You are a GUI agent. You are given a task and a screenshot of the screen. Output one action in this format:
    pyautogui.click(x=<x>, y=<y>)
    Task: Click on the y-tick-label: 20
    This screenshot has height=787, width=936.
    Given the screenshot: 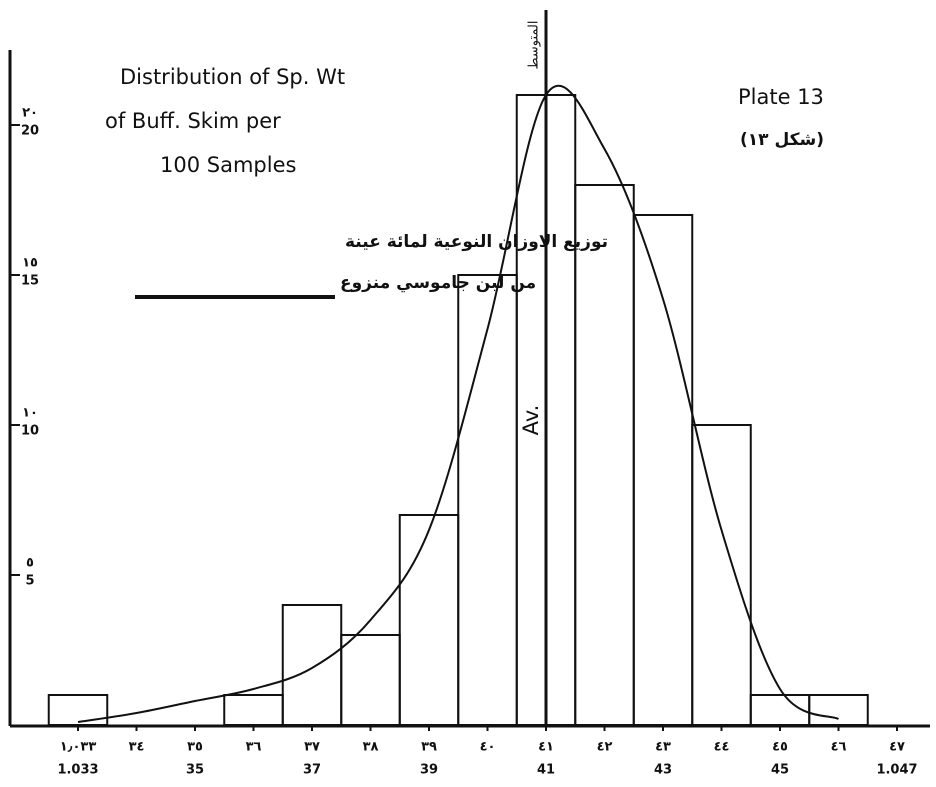 What is the action you would take?
    pyautogui.click(x=30, y=131)
    